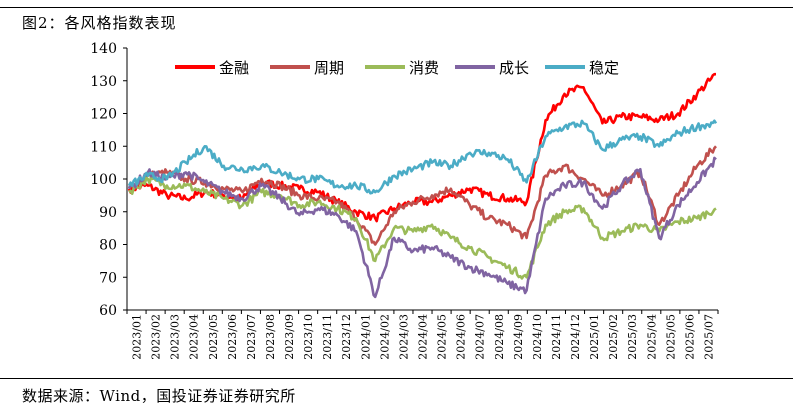 Image resolution: width=793 pixels, height=413 pixels. What do you see at coordinates (232, 337) in the screenshot?
I see `x-tick-label: 2023/06` at bounding box center [232, 337].